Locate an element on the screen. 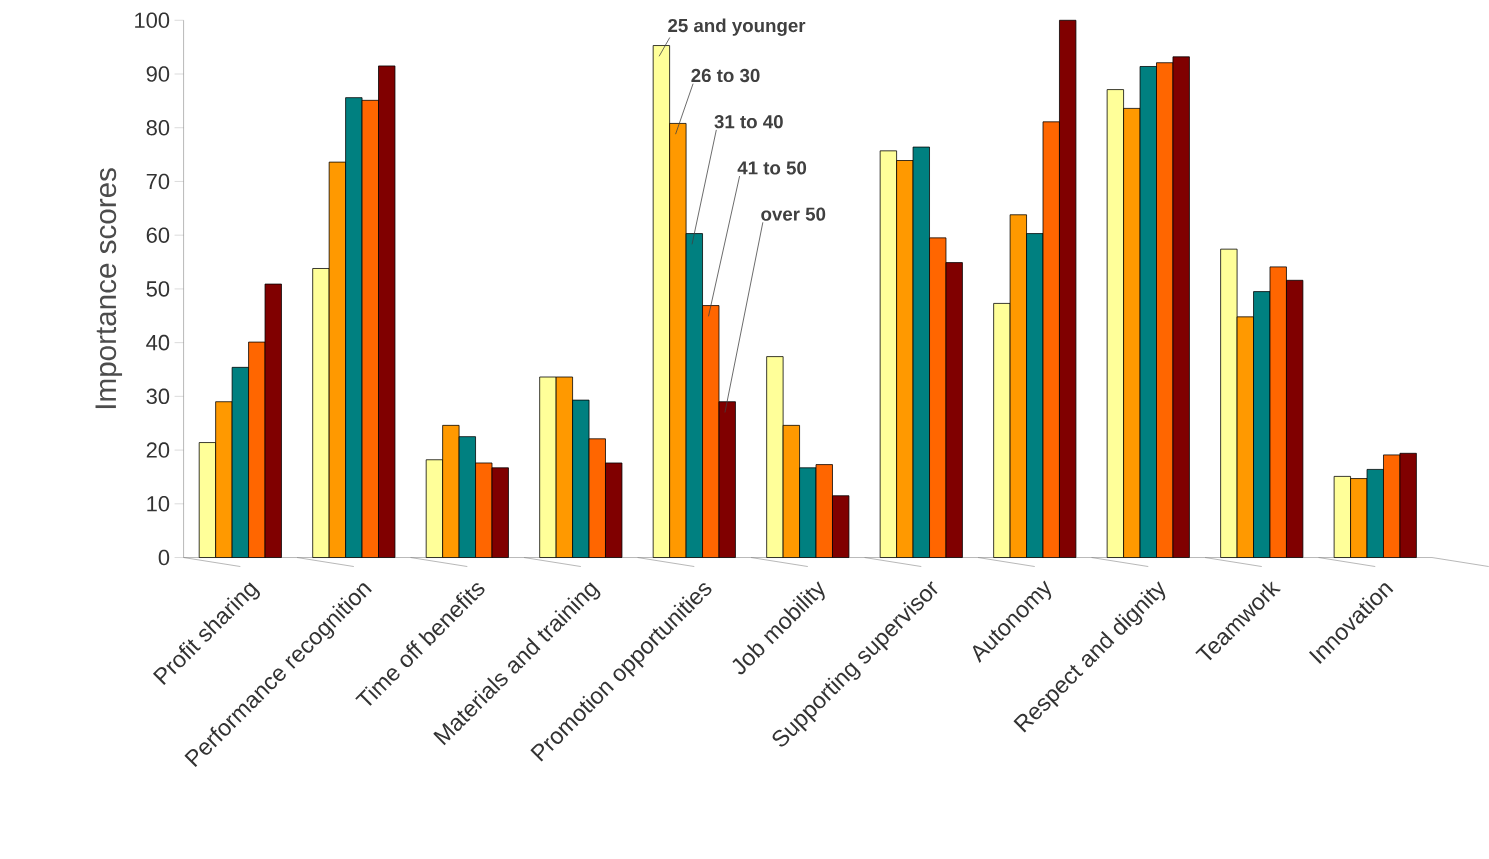 This screenshot has width=1489, height=859. text: 41 to 50 is located at coordinates (772, 168).